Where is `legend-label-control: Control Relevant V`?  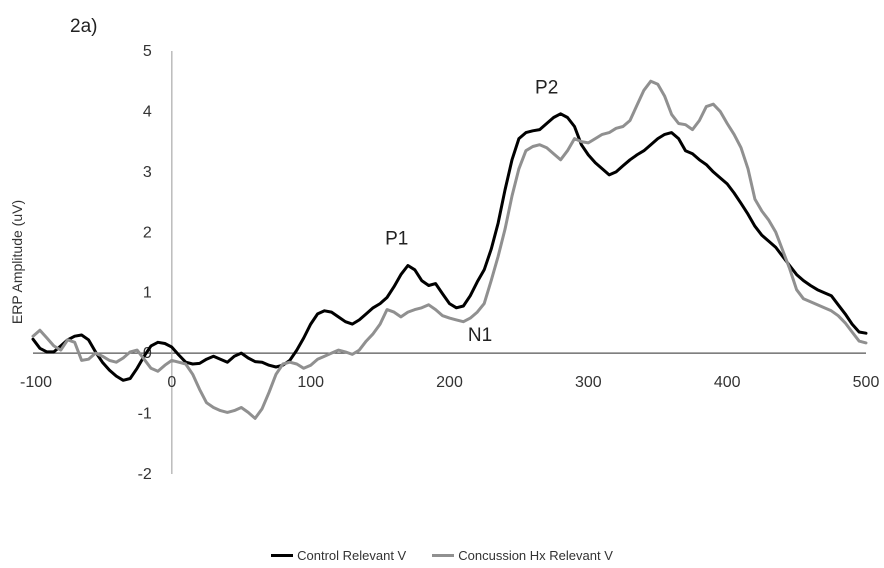
legend-label-control: Control Relevant V is located at coordinates (352, 555).